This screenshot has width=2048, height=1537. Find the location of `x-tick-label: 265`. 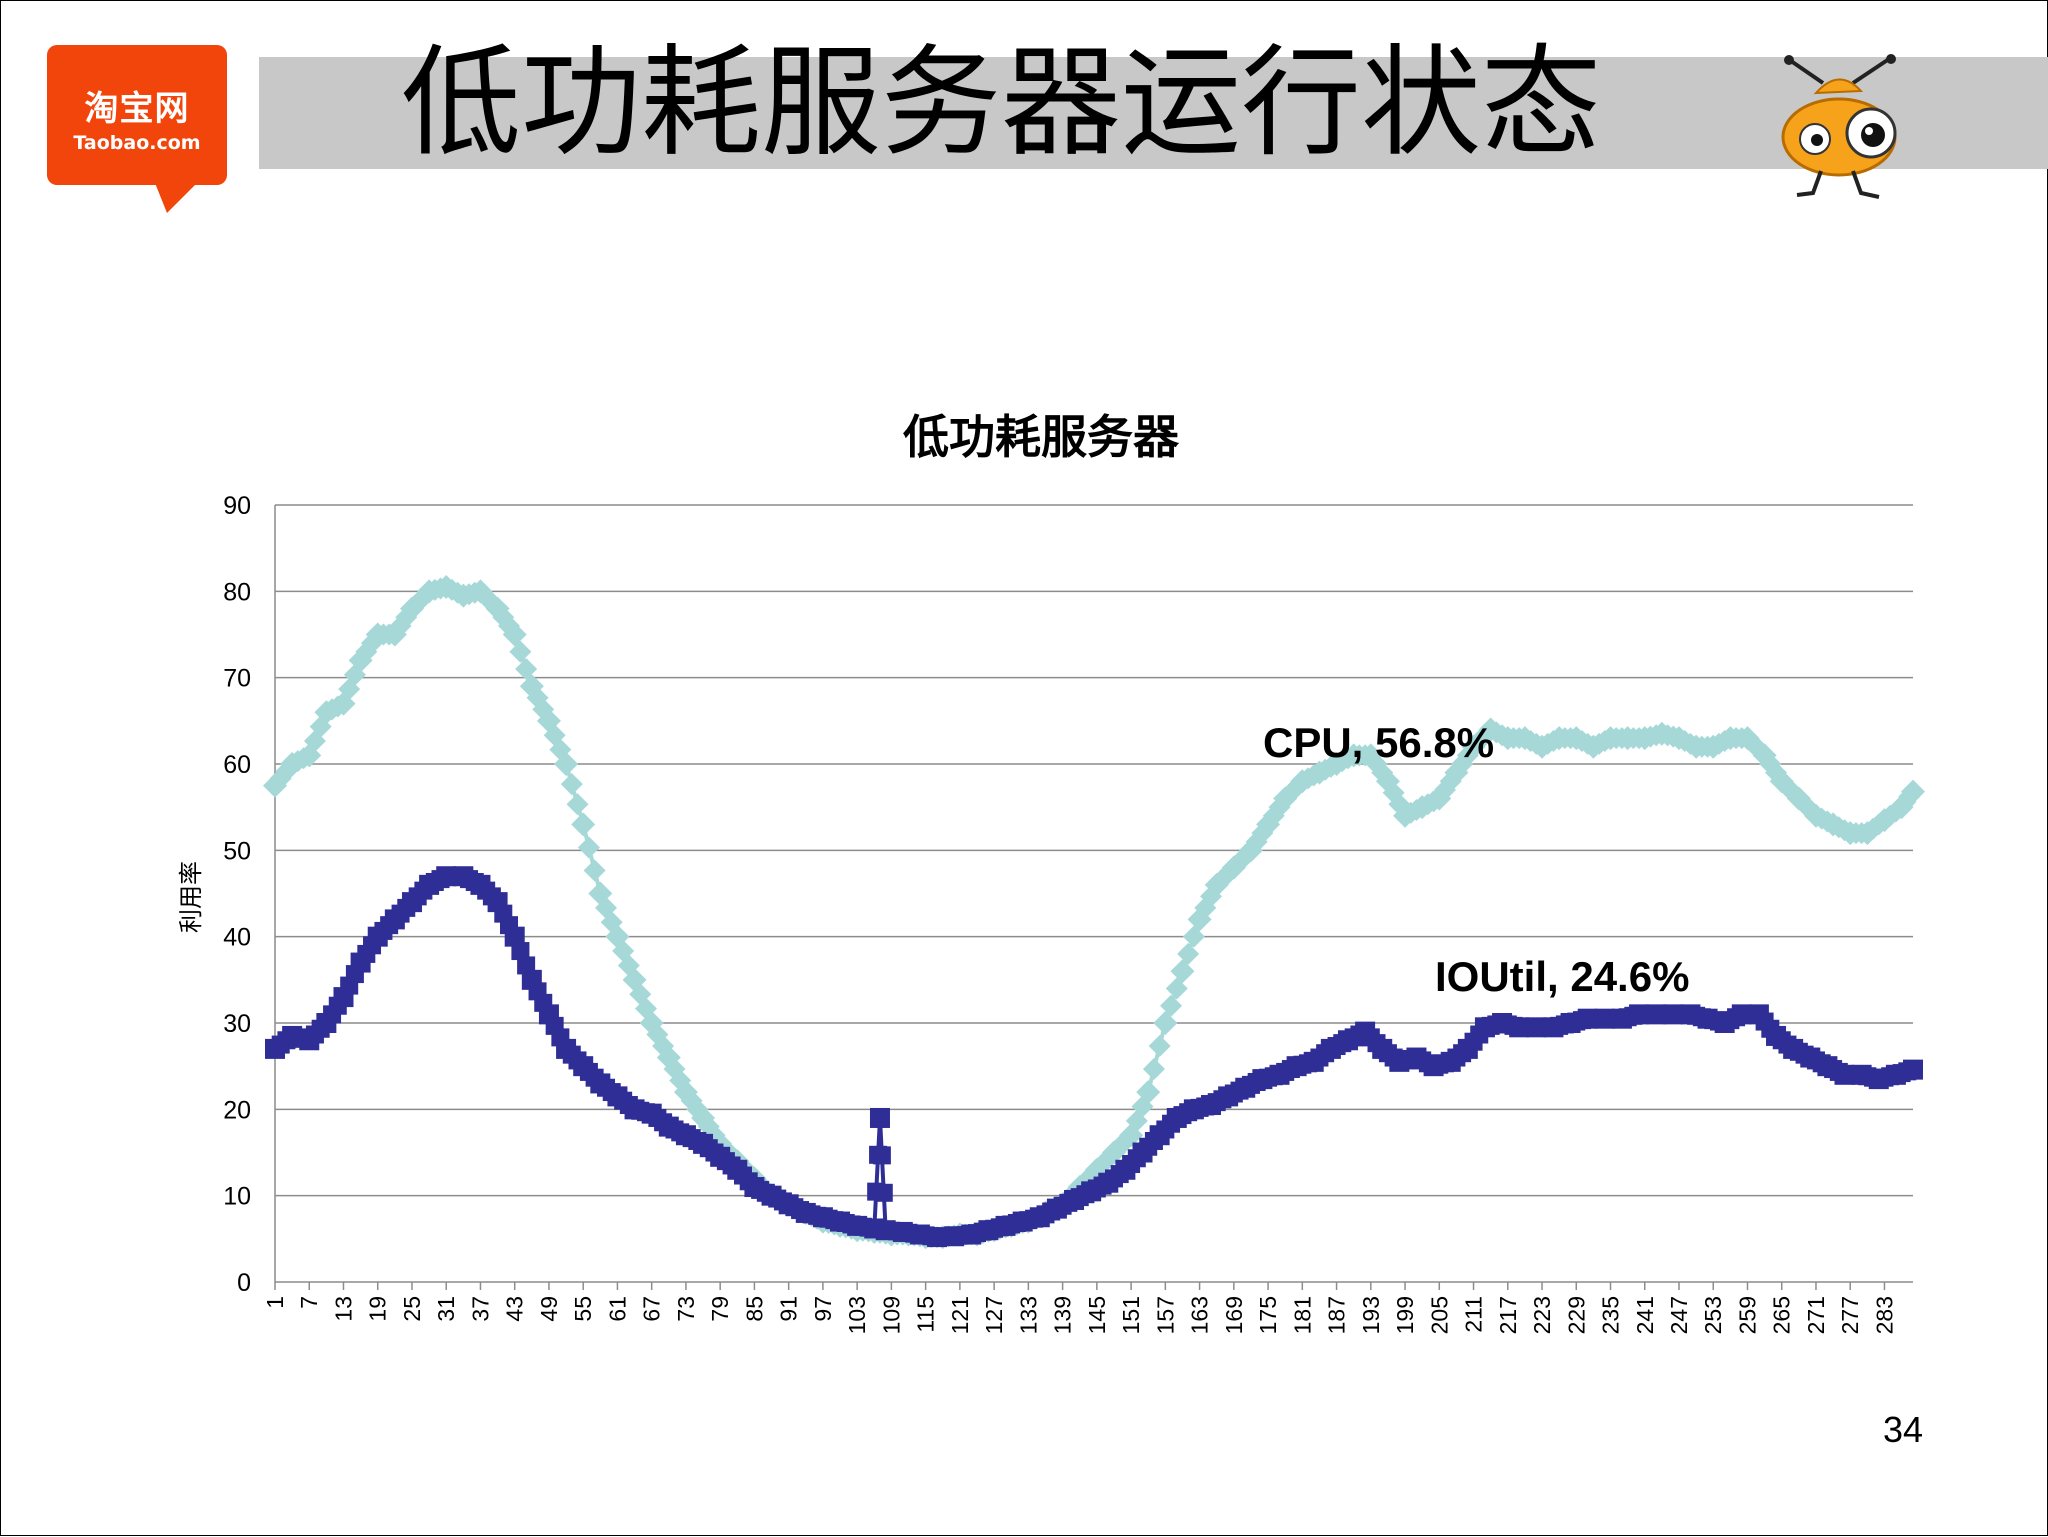

x-tick-label: 265 is located at coordinates (1782, 1315).